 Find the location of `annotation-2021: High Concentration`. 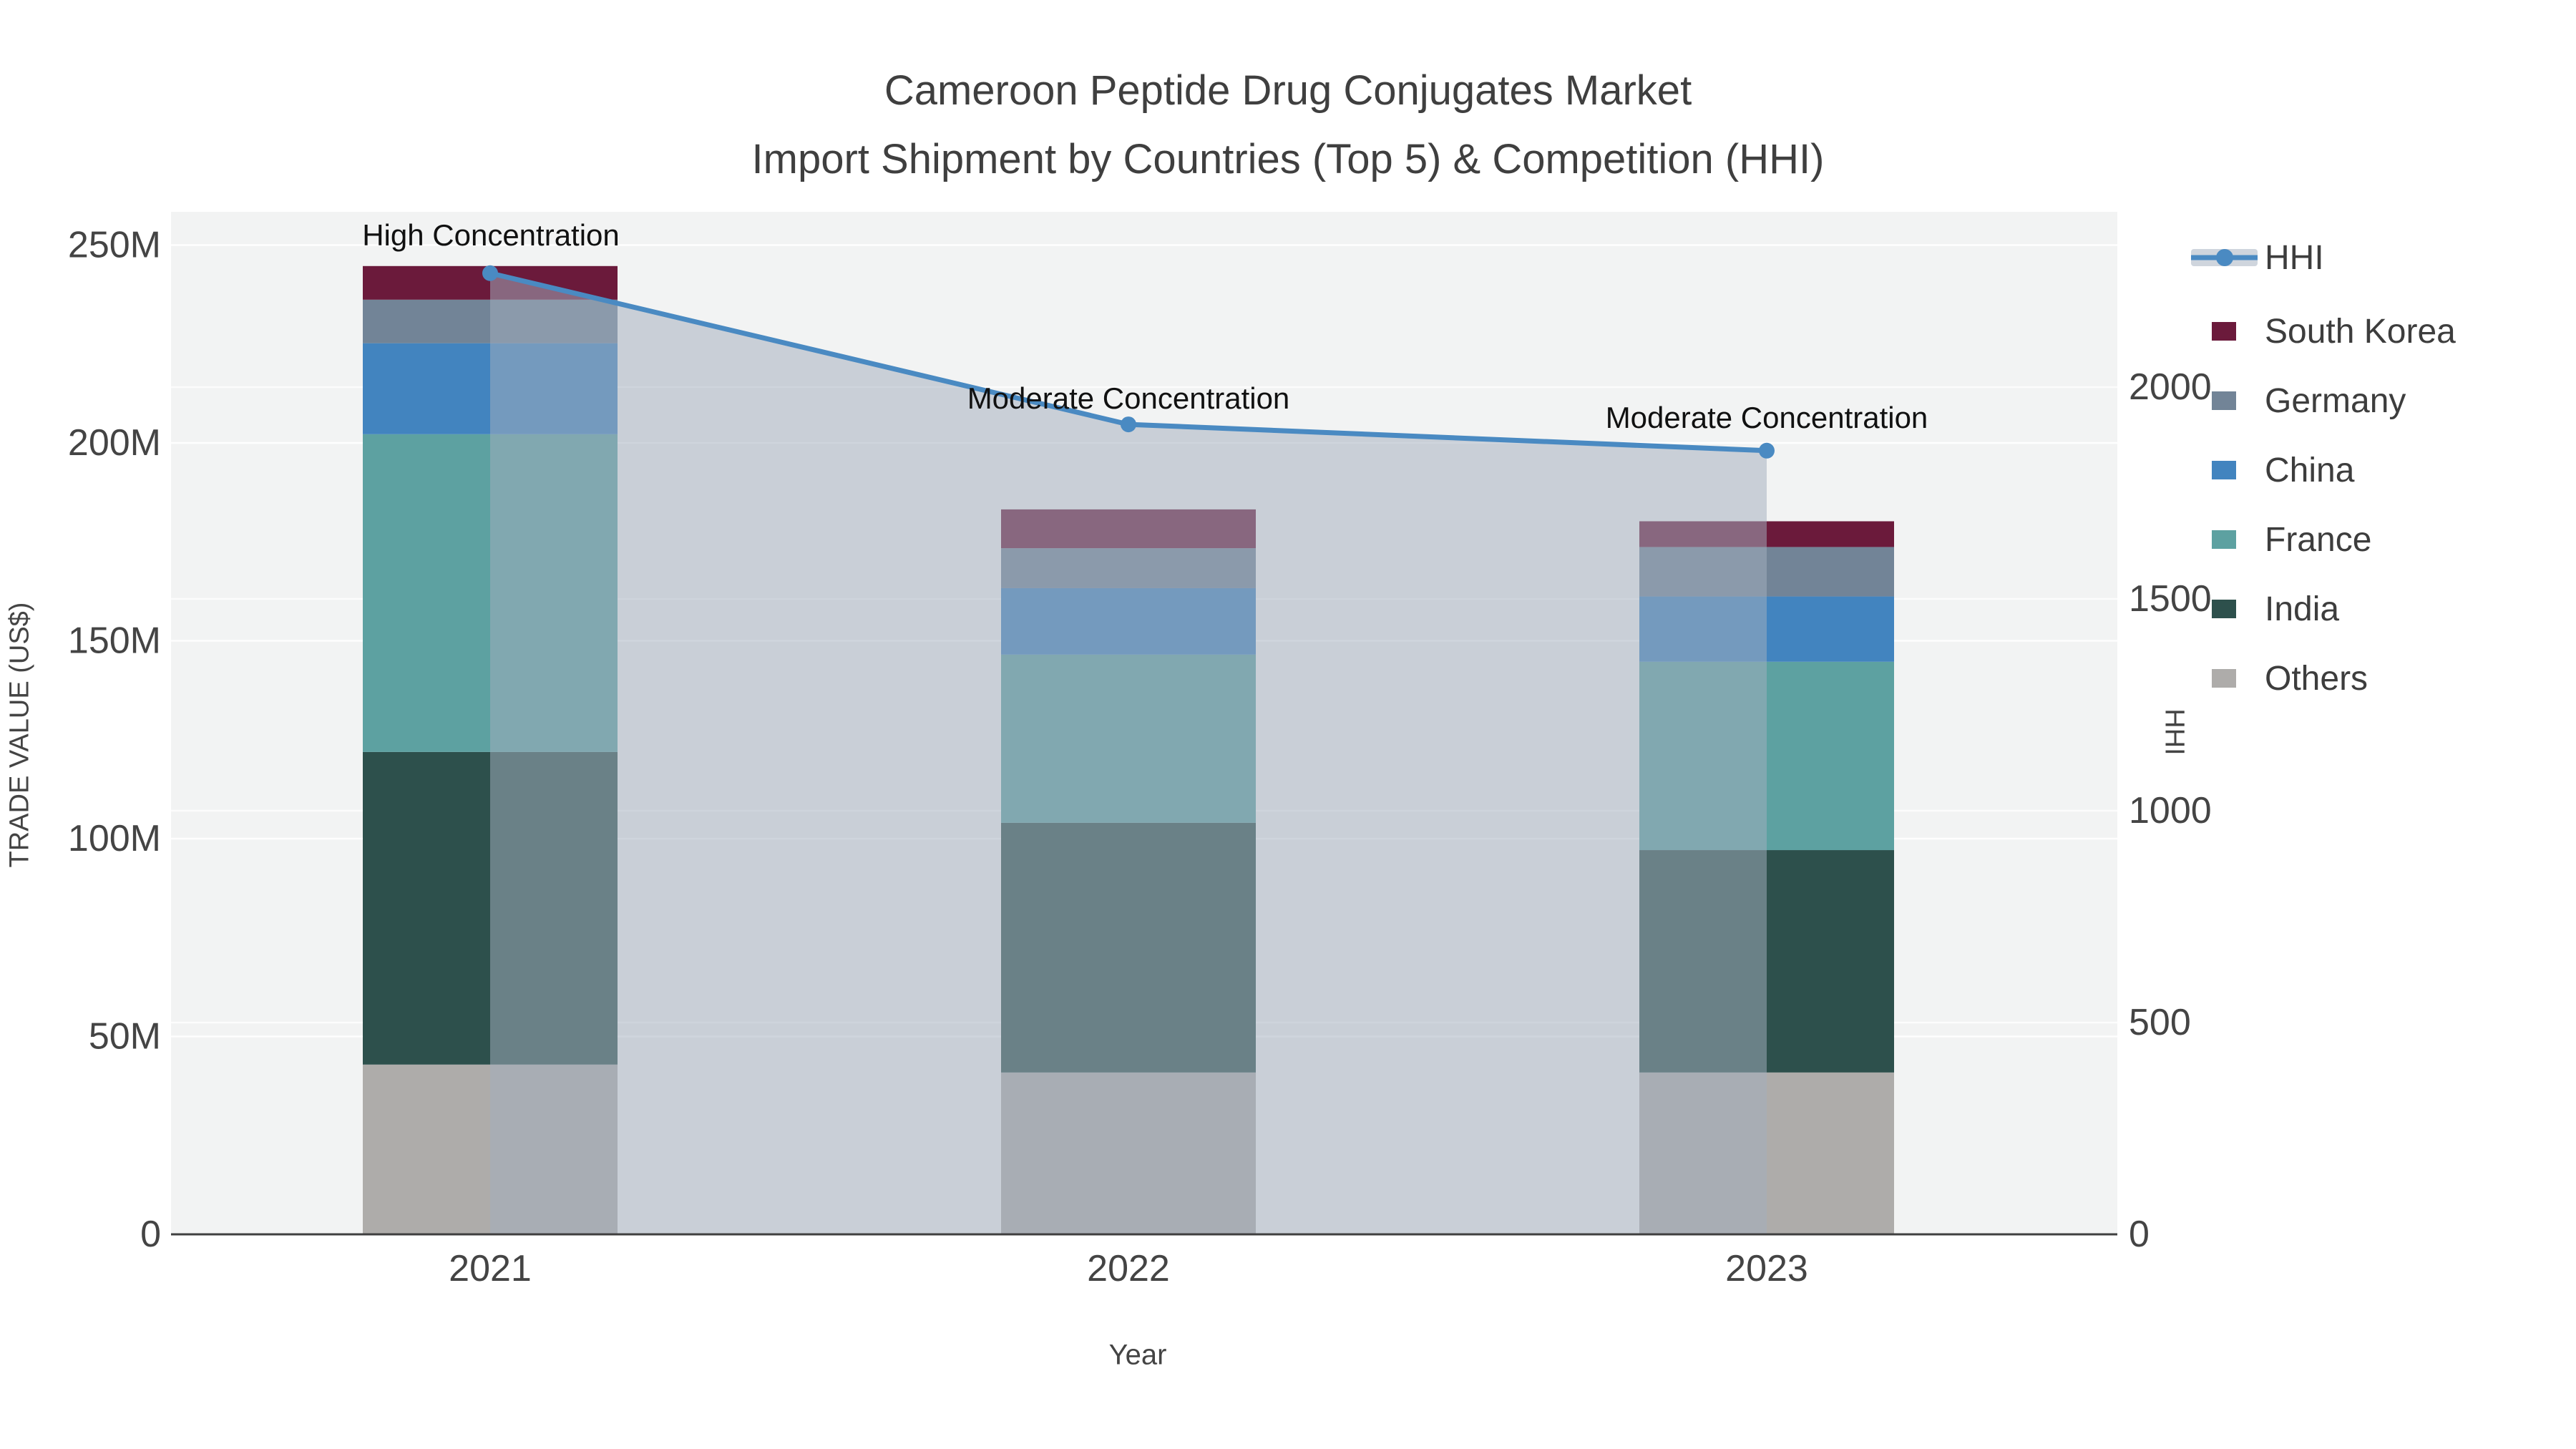

annotation-2021: High Concentration is located at coordinates (491, 235).